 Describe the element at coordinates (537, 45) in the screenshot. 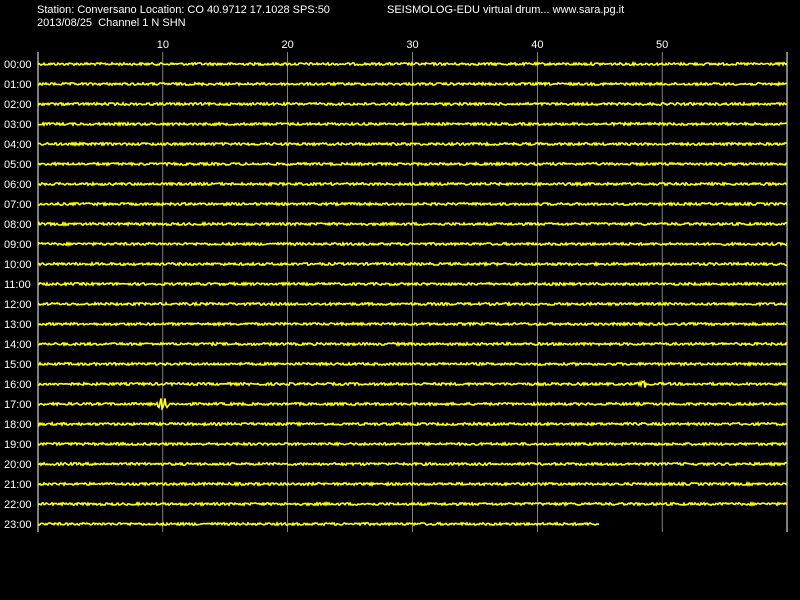

I see `minute-tick-label: 40` at that location.